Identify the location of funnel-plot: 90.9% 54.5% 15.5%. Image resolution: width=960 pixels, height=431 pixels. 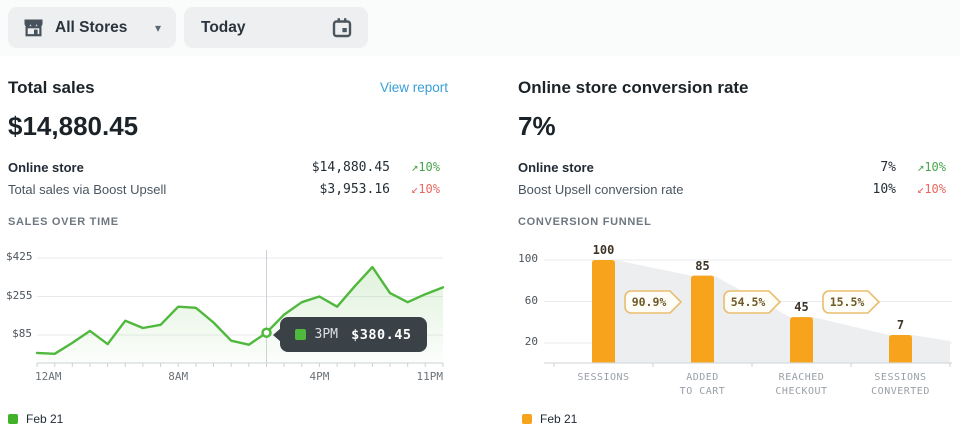
(748, 313).